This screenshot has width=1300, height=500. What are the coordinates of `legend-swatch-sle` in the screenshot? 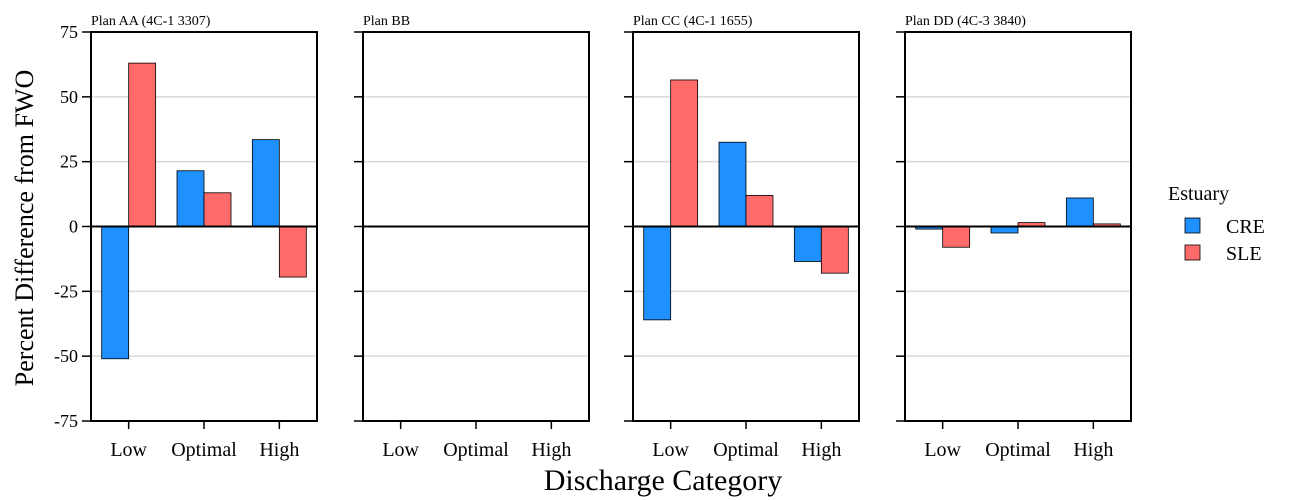 It's located at (1192, 252).